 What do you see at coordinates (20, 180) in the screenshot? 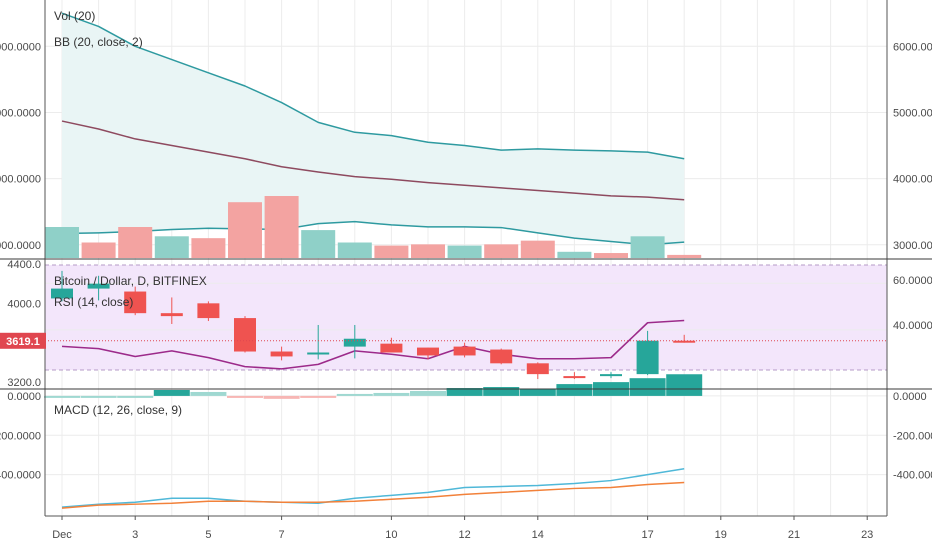
I see `y-tick-label-volume-left: 4000.0000` at bounding box center [20, 180].